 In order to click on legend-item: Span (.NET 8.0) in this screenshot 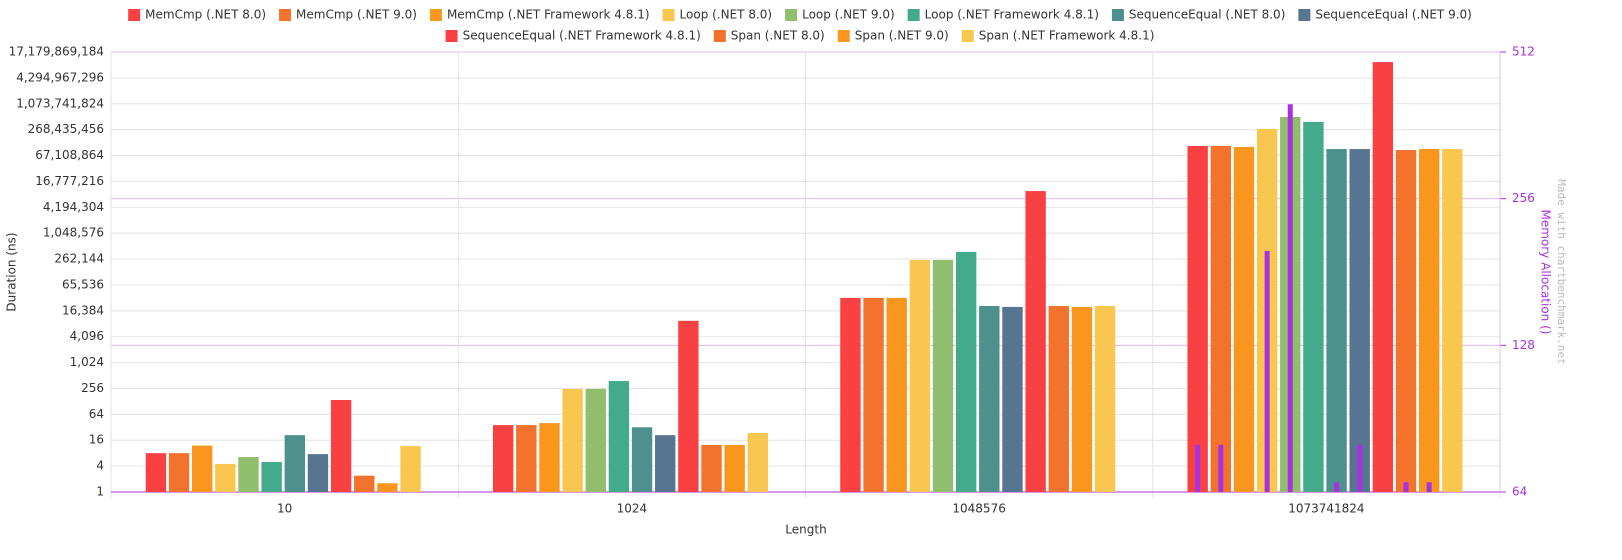, I will do `click(769, 36)`.